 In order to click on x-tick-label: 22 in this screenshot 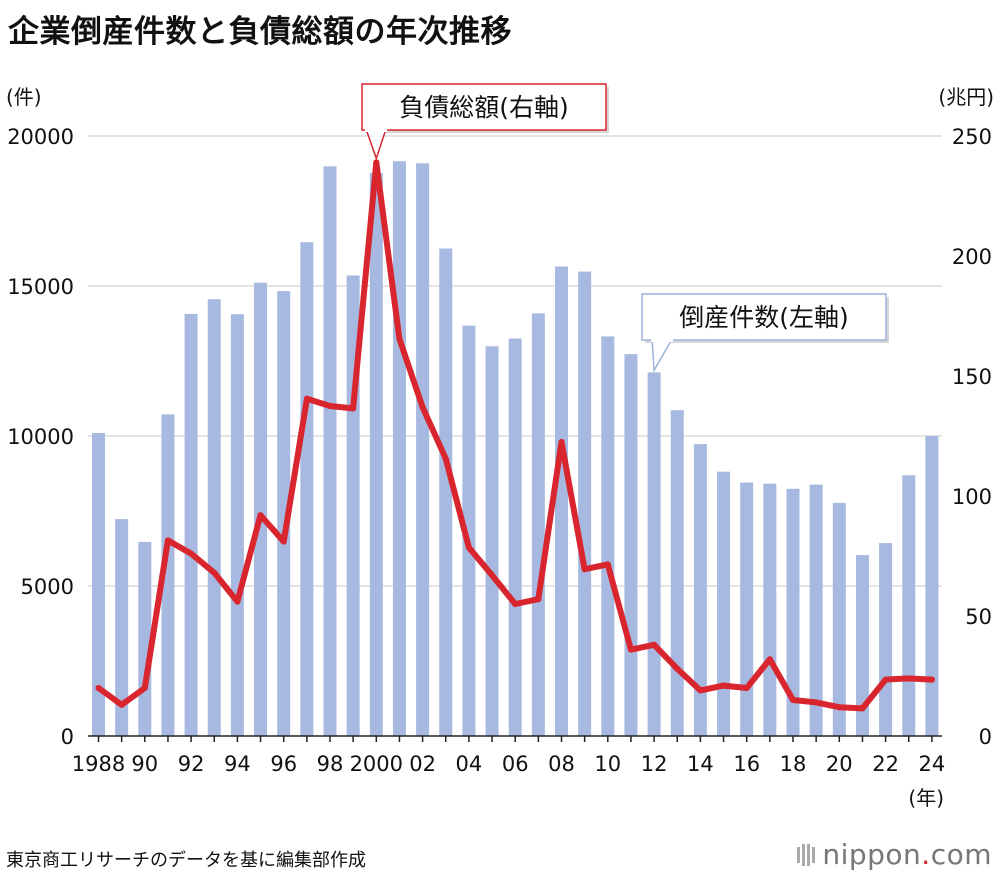, I will do `click(885, 764)`.